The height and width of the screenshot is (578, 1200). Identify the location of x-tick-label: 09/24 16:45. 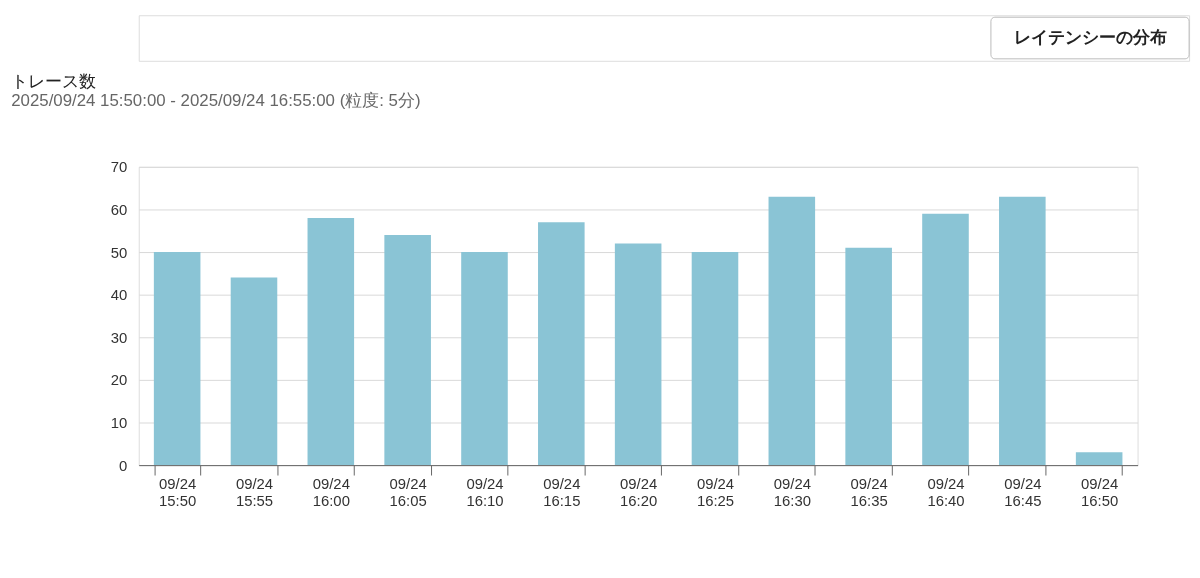
(1023, 493).